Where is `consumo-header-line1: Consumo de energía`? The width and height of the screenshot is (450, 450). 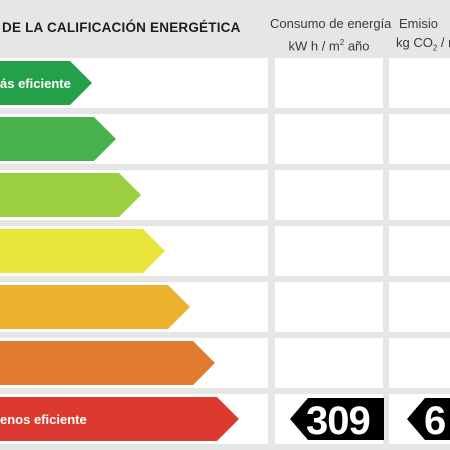 consumo-header-line1: Consumo de energía is located at coordinates (331, 23).